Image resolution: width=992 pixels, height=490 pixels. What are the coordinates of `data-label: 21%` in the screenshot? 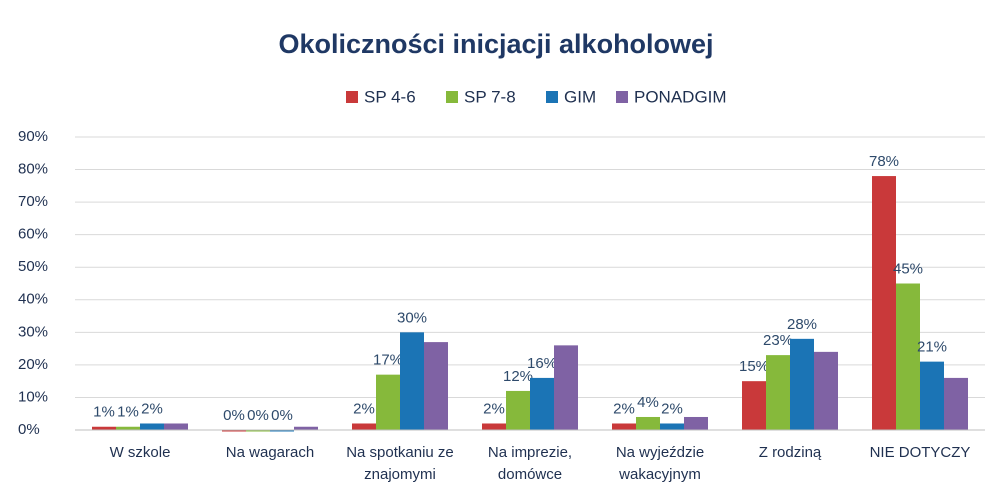 It's located at (932, 347).